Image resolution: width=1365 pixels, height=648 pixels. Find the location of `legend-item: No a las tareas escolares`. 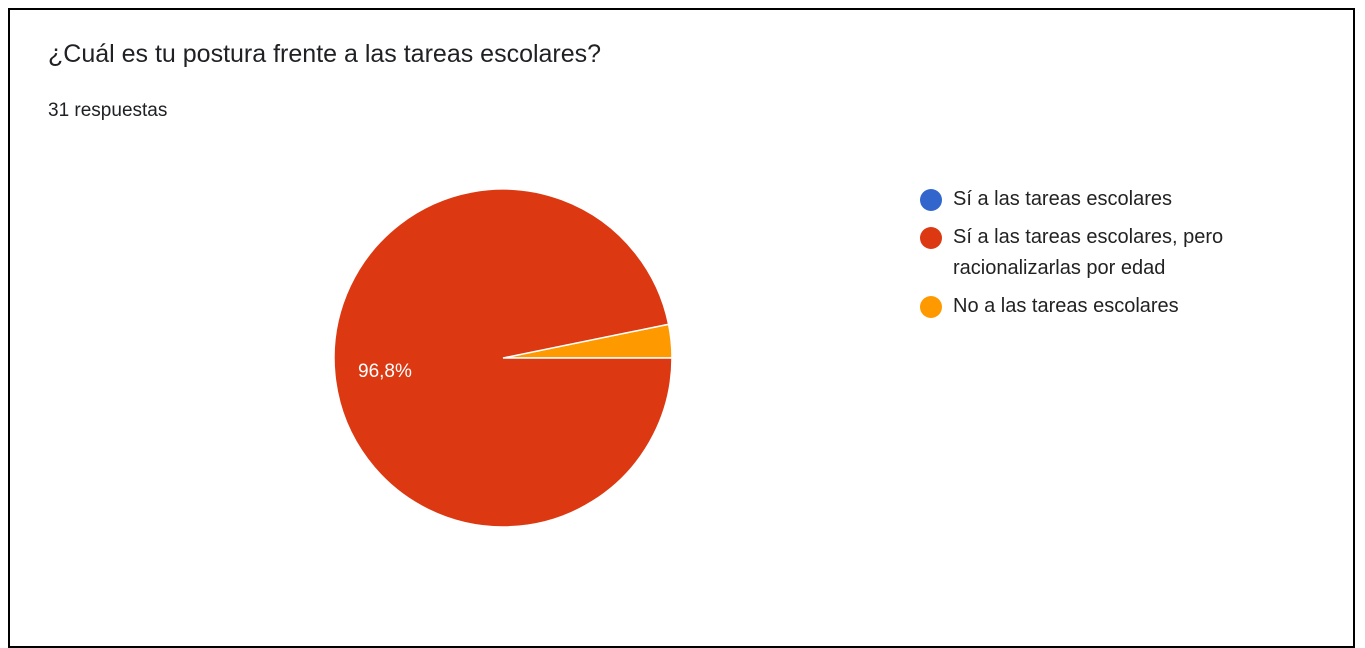

legend-item: No a las tareas escolares is located at coordinates (1106, 307).